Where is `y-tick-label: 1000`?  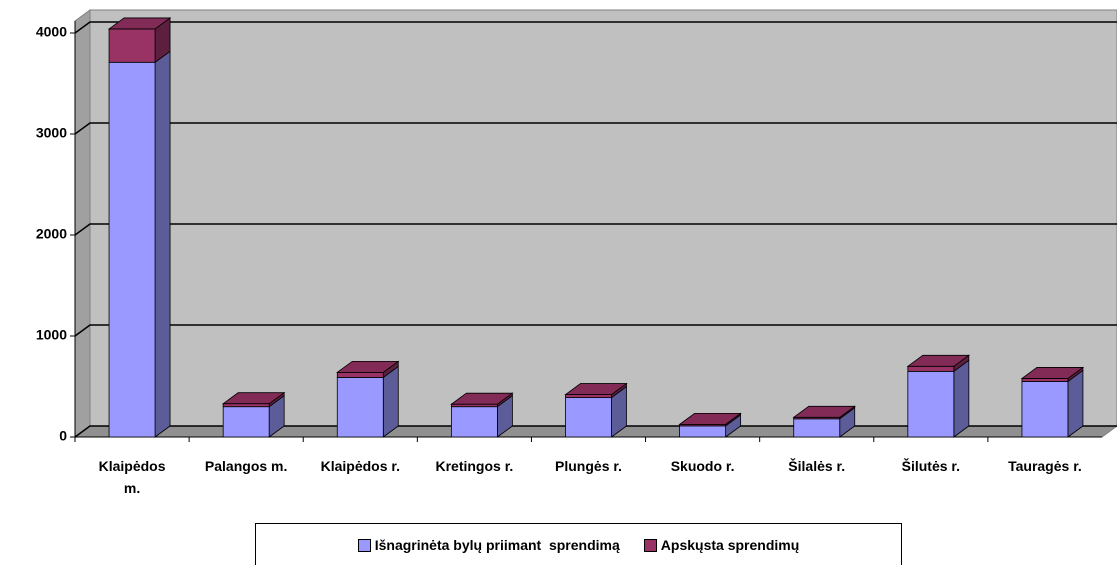 y-tick-label: 1000 is located at coordinates (51, 335).